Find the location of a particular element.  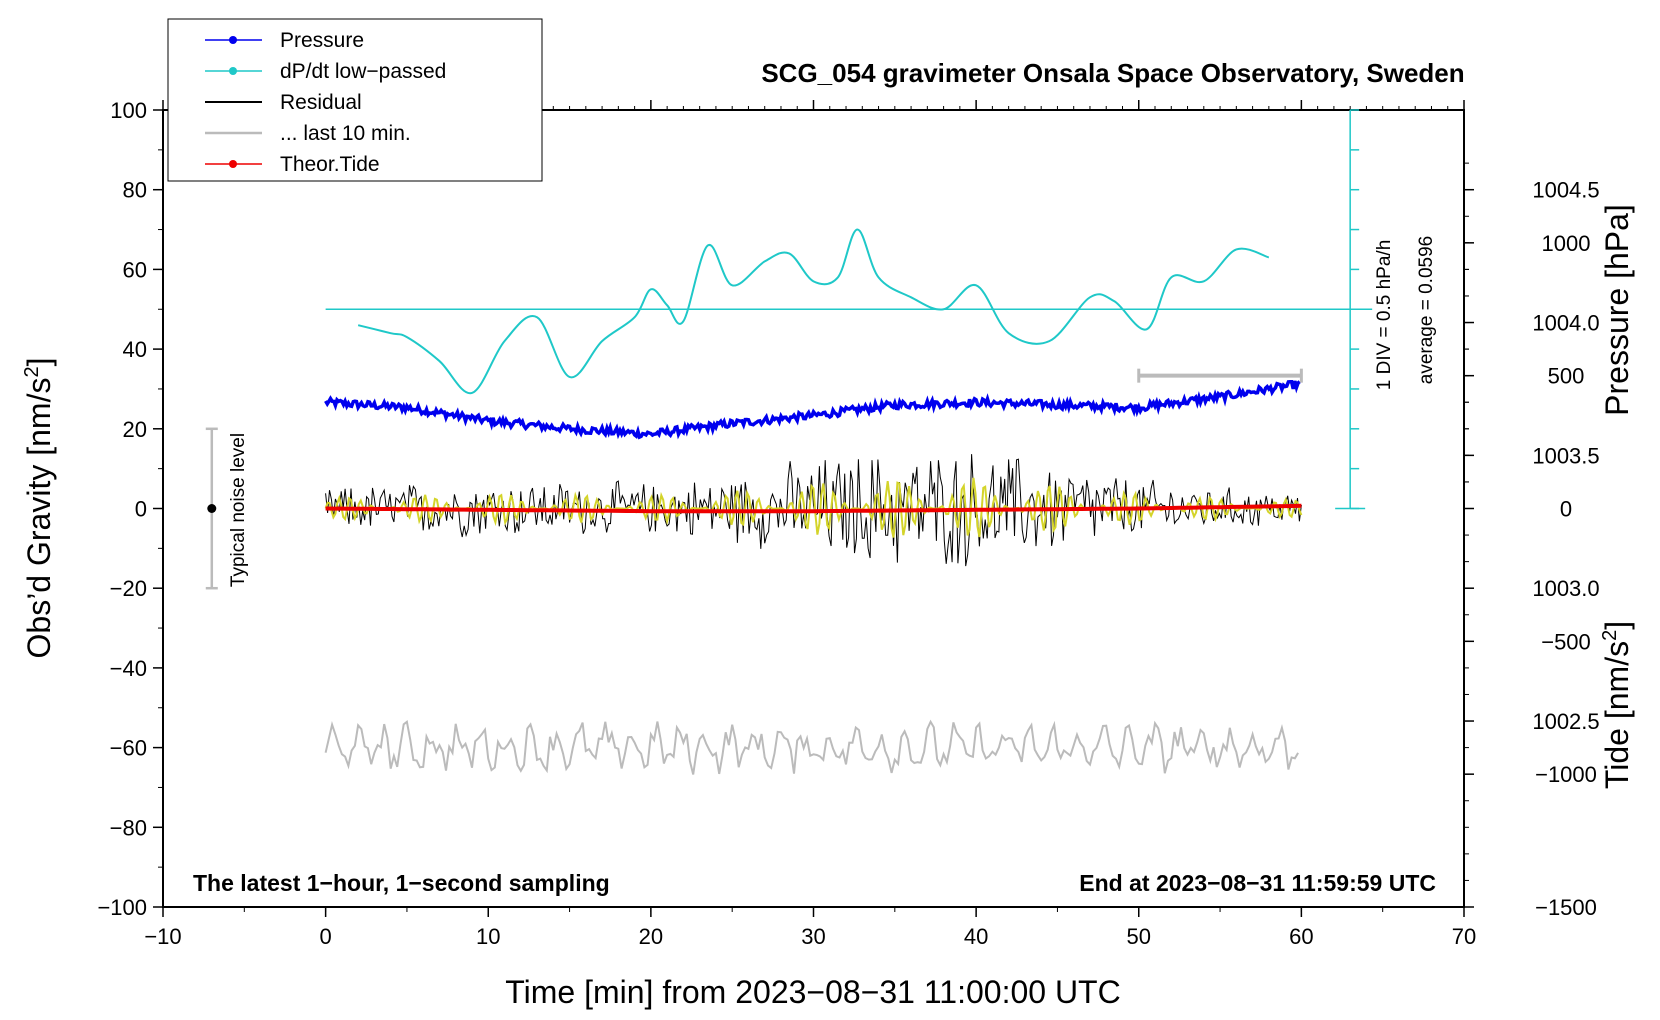

pressure-tick-label: 1003.0 is located at coordinates (1565, 588).